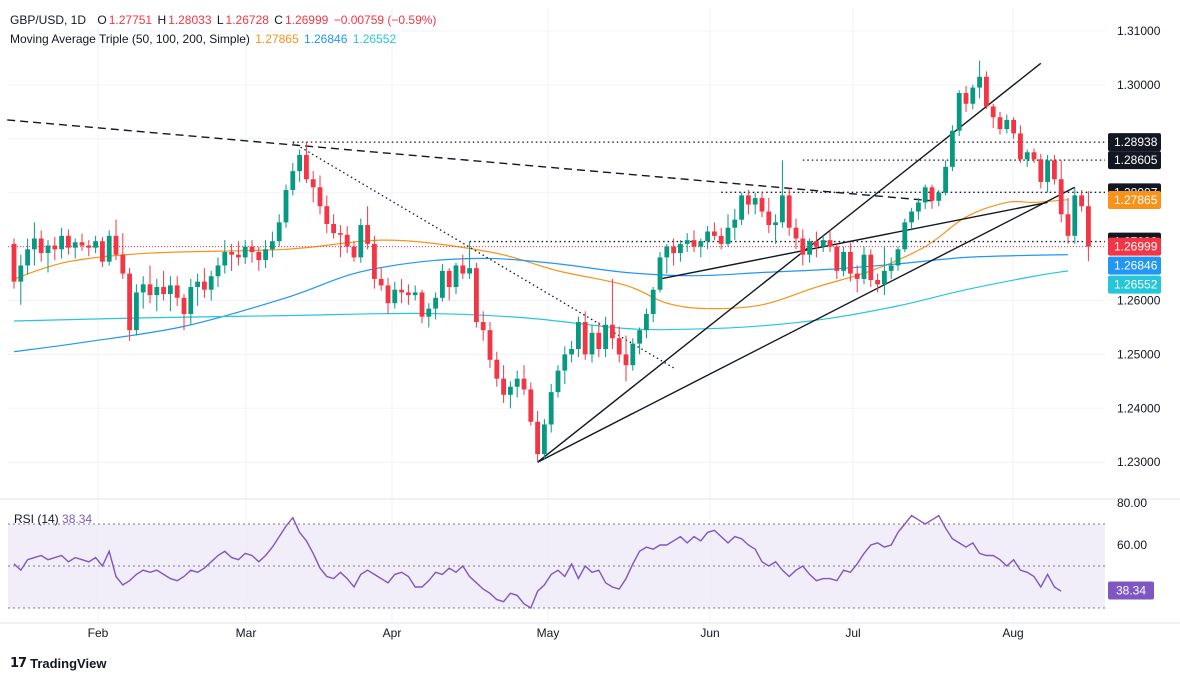 Image resolution: width=1180 pixels, height=689 pixels. I want to click on time-axis-tick-label: Apr, so click(392, 633).